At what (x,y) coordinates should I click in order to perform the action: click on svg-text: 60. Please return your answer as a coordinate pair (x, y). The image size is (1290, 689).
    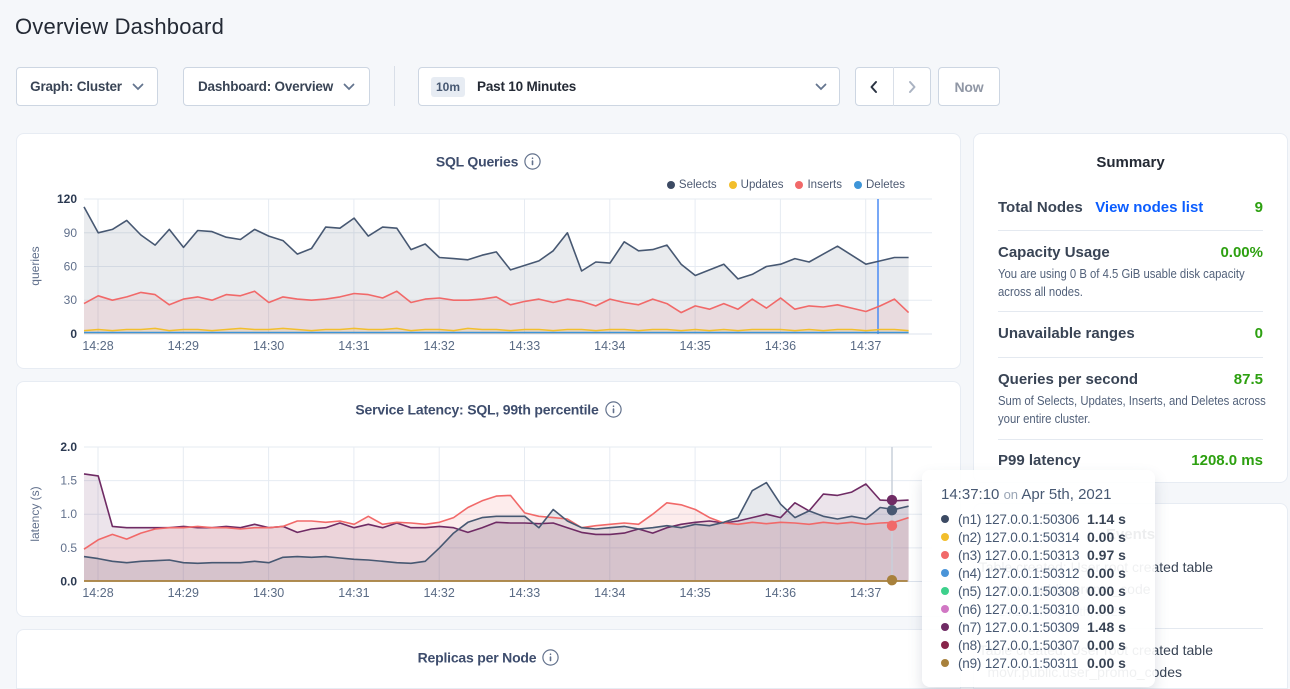
    Looking at the image, I should click on (71, 267).